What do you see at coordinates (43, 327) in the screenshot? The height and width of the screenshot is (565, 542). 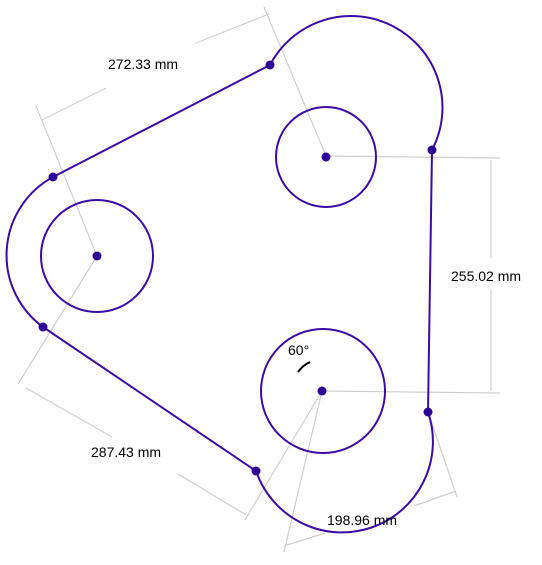 I see `point-bottom-line-start` at bounding box center [43, 327].